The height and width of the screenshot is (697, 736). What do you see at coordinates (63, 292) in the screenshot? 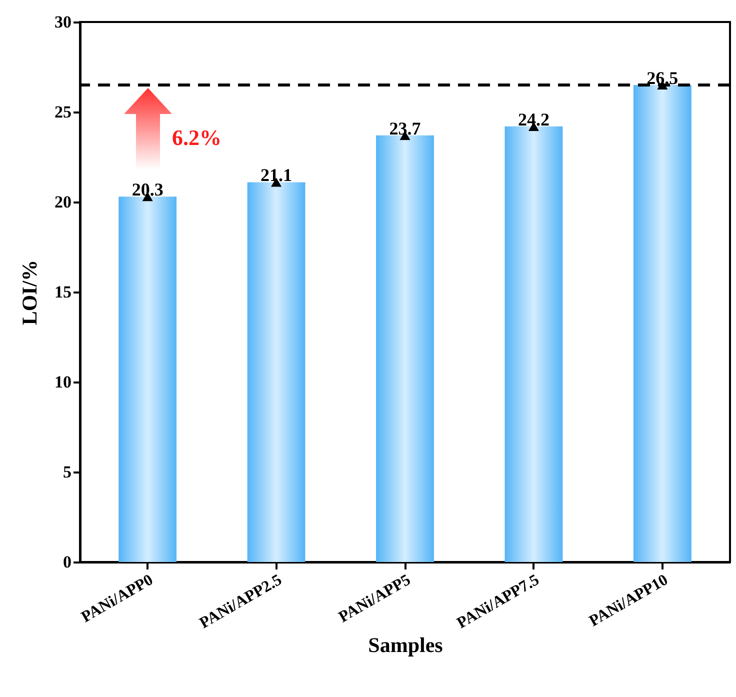
I see `y-tick-label: 15` at bounding box center [63, 292].